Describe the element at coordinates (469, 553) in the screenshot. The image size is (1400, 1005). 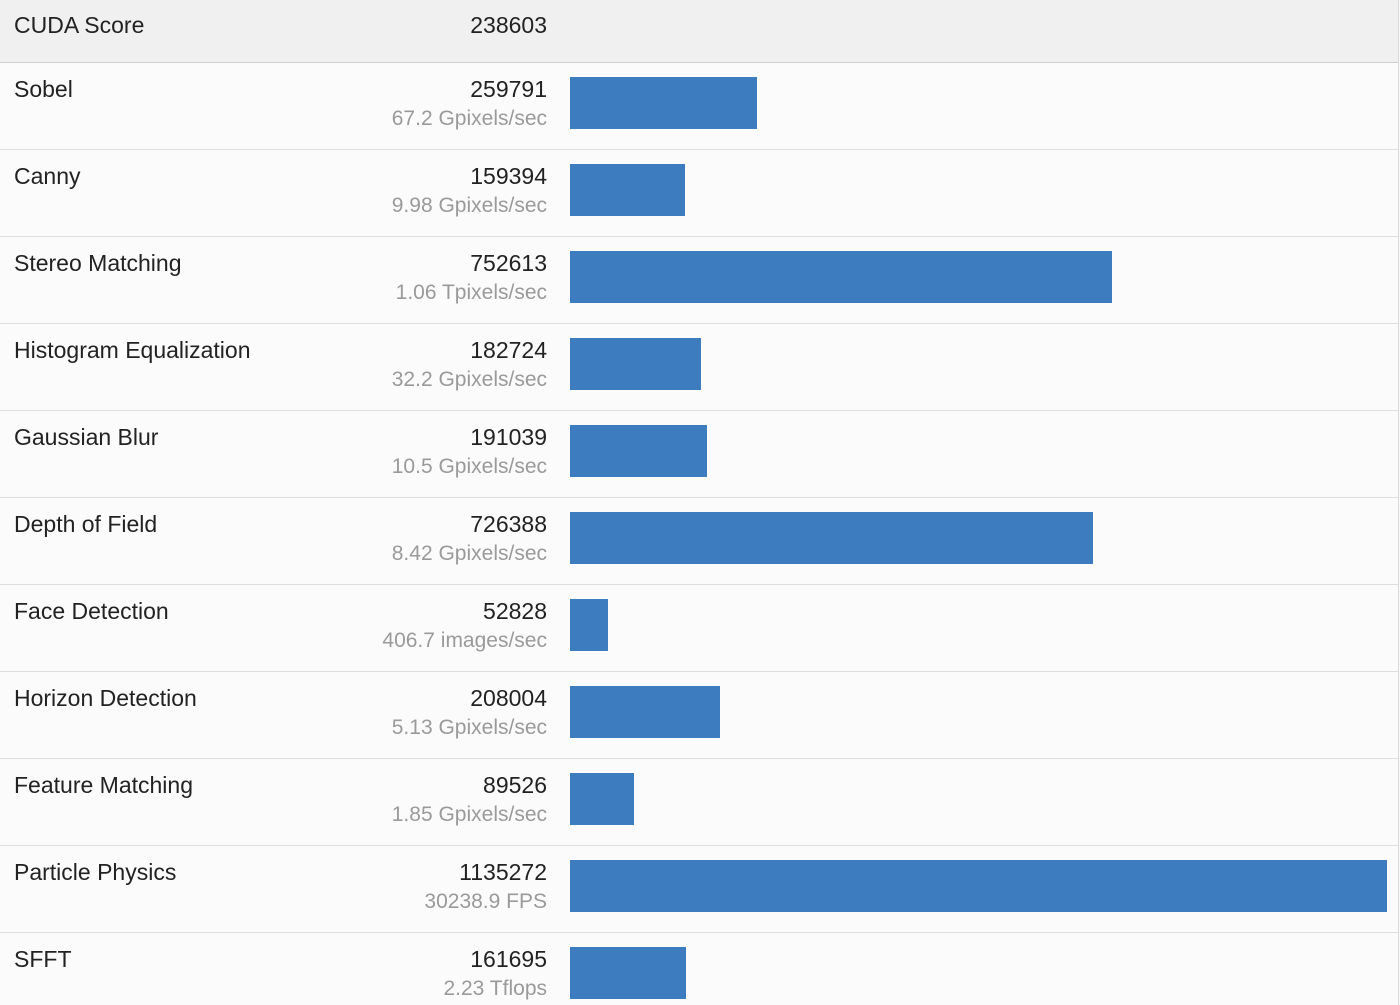
I see `benchmark-rate: 8.42 Gpixels/sec` at that location.